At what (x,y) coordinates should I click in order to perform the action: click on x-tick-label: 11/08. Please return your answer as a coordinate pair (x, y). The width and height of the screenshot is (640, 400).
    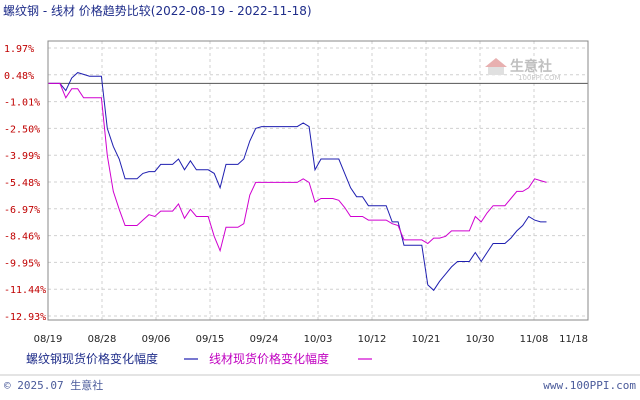
    Looking at the image, I should click on (534, 339).